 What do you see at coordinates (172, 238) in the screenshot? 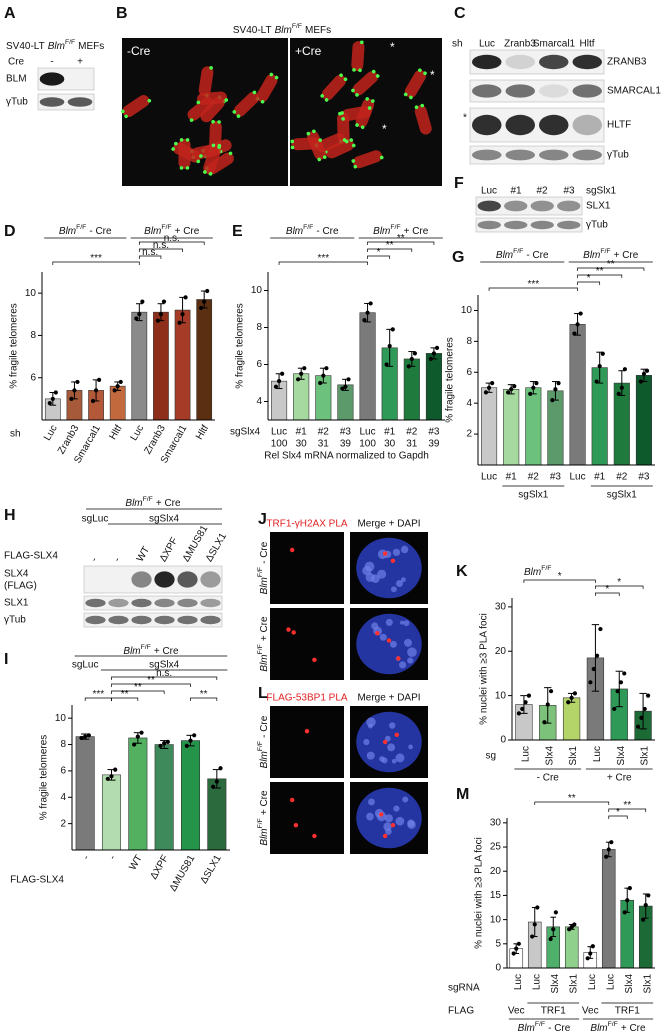
I see `significance-label: n.s.` at bounding box center [172, 238].